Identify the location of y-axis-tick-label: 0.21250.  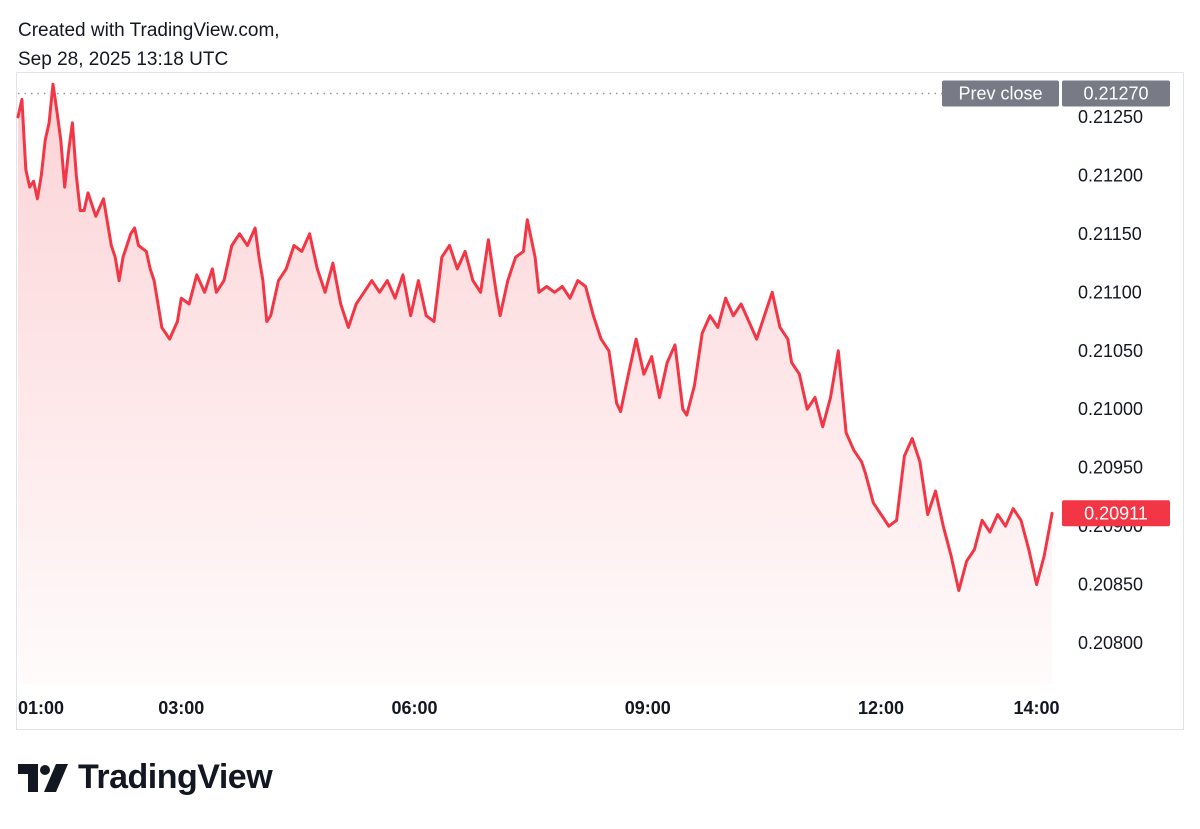
(1110, 117).